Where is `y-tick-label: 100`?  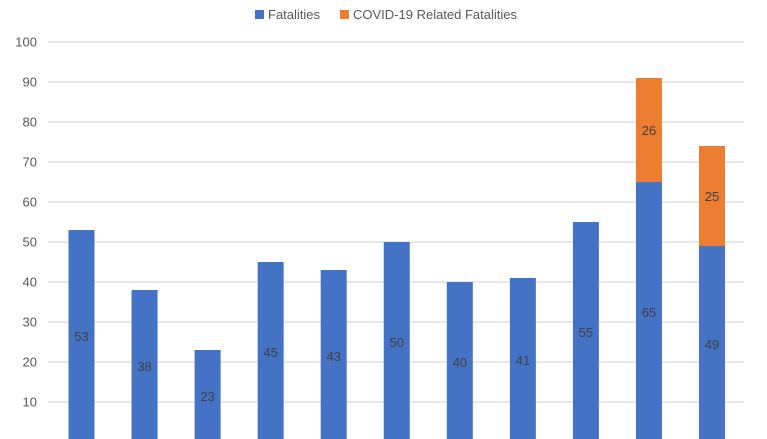
y-tick-label: 100 is located at coordinates (26, 42).